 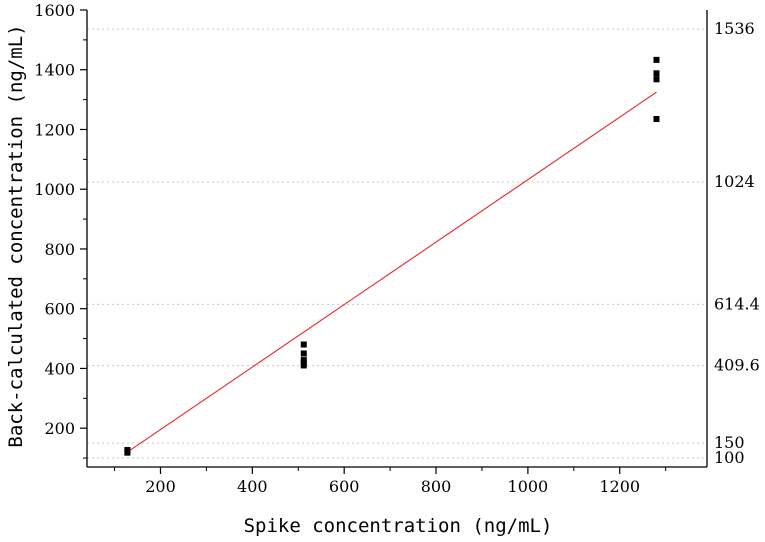 What do you see at coordinates (160, 486) in the screenshot?
I see `x-tick-label: 200` at bounding box center [160, 486].